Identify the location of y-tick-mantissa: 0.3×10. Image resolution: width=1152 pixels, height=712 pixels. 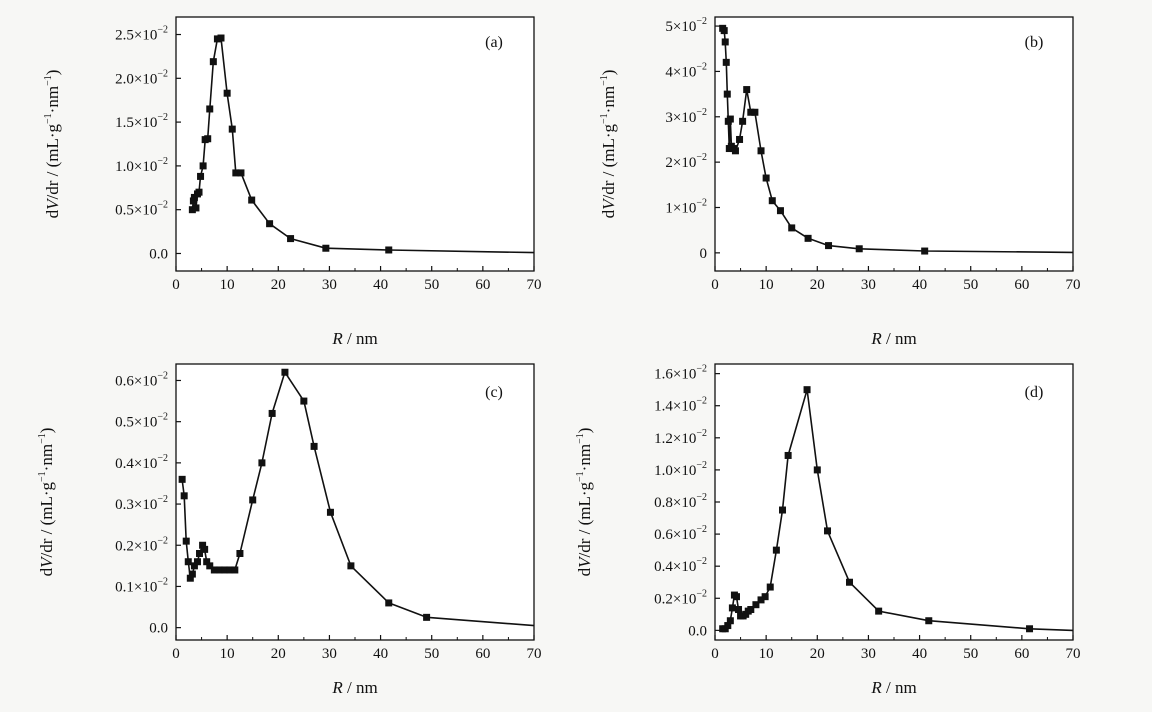
(136, 505).